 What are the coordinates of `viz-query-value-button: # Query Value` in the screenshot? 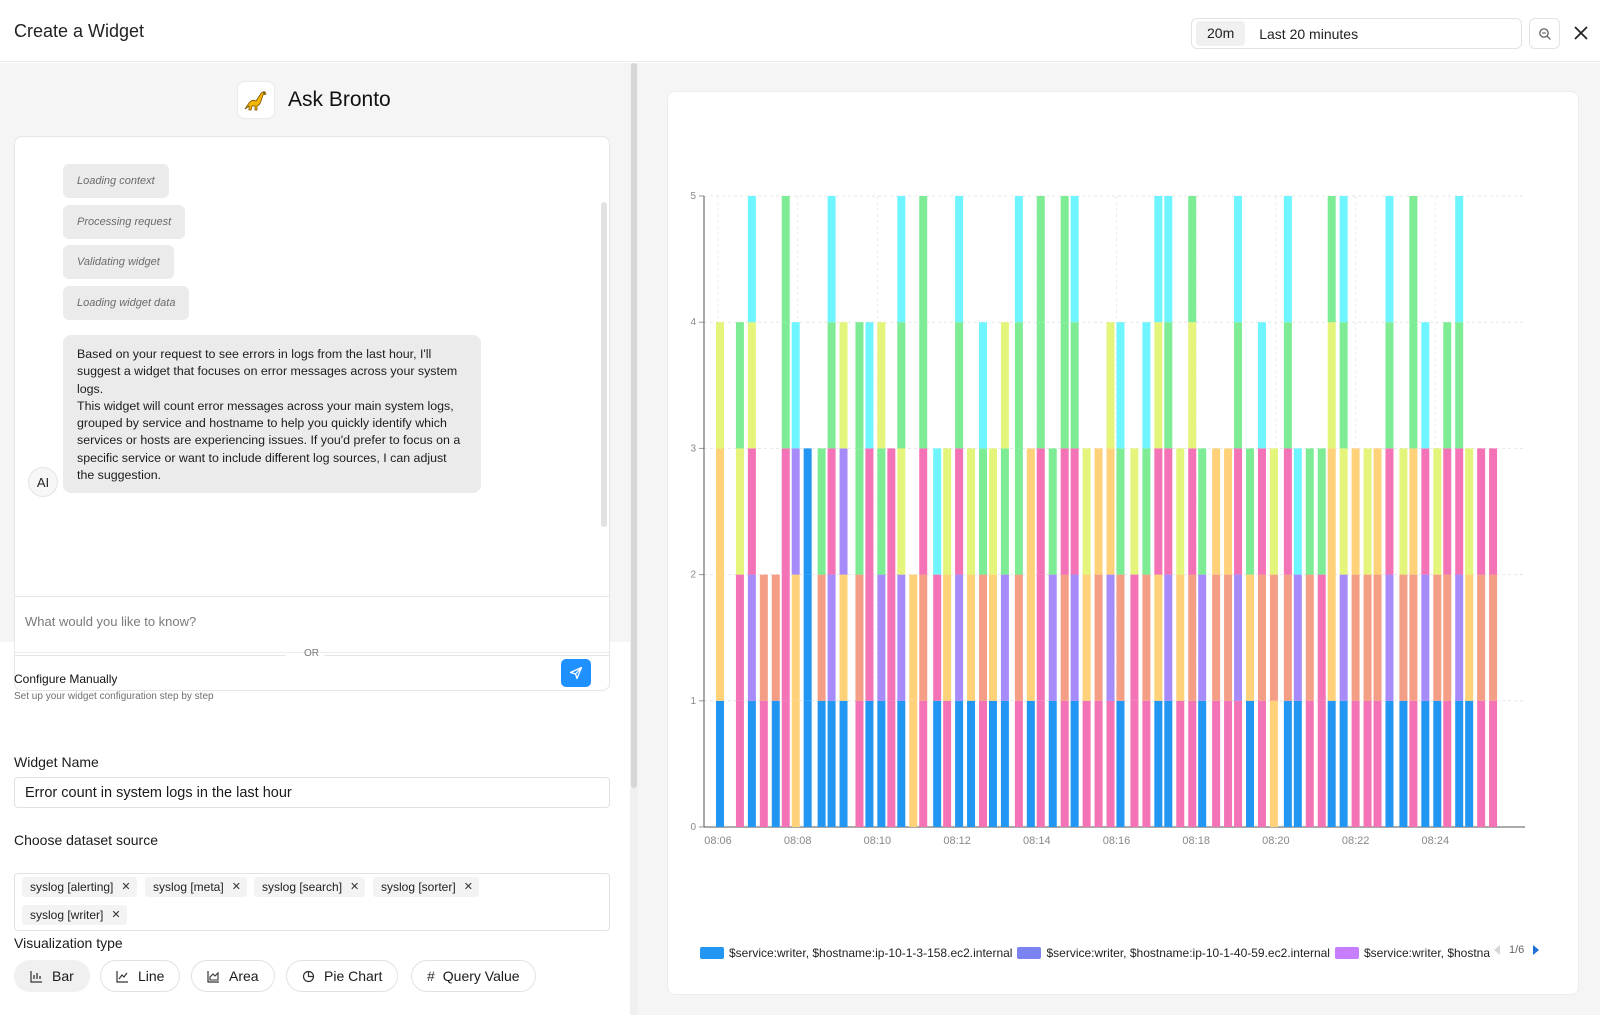 It's located at (473, 976).